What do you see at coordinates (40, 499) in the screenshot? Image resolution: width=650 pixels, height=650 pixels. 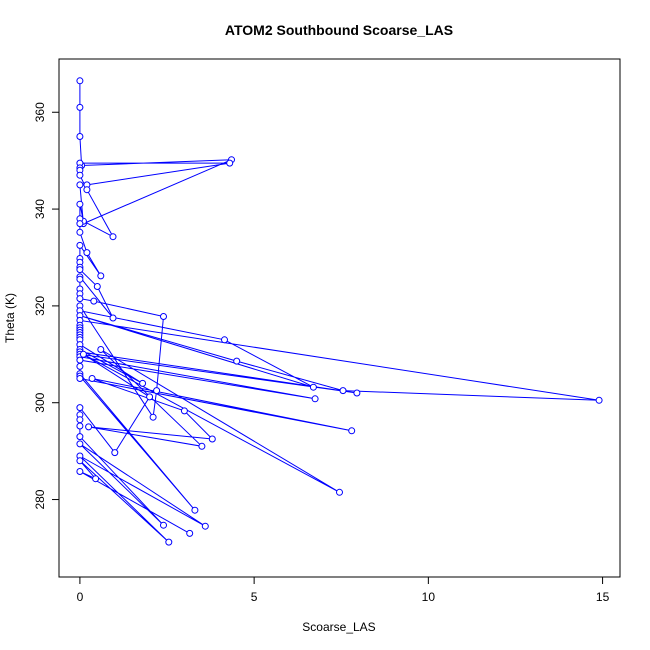 I see `y-tick-label: 280` at bounding box center [40, 499].